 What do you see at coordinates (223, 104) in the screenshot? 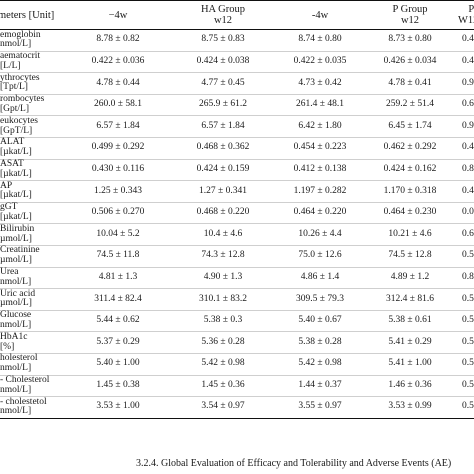
I see `value-cell-ha-w12: 265.9 ± 61.2` at bounding box center [223, 104].